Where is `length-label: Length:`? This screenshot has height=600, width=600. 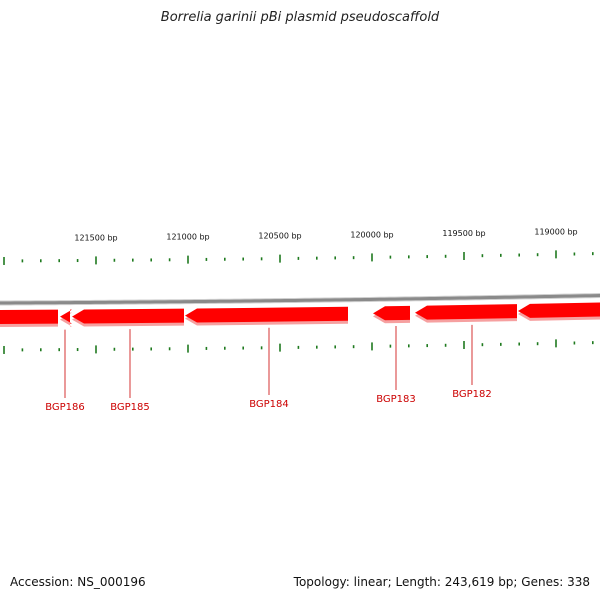
length-label: Length: is located at coordinates (418, 582).